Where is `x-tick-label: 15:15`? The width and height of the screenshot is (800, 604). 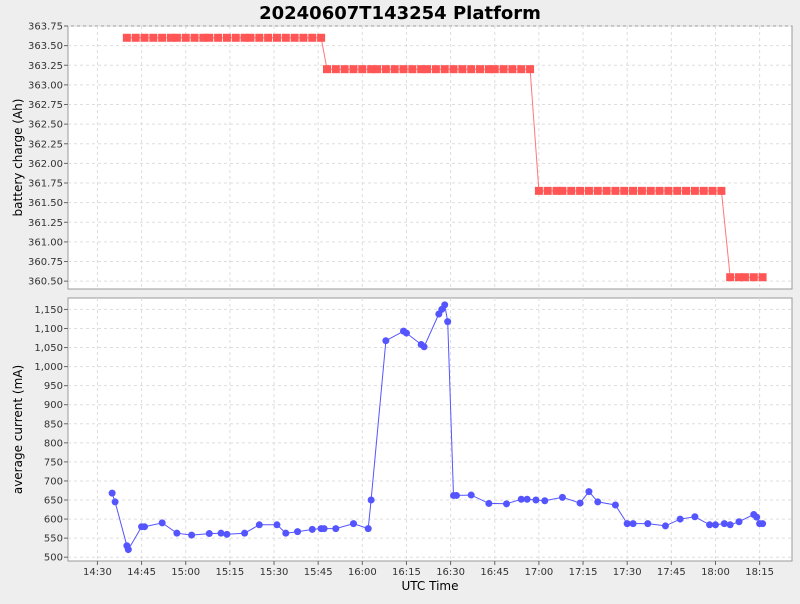 x-tick-label: 15:15 is located at coordinates (229, 572).